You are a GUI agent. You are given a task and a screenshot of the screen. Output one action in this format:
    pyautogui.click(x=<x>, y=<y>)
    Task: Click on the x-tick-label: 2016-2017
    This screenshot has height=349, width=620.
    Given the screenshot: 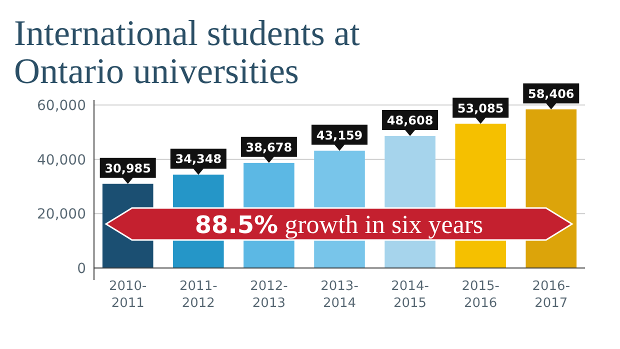 What is the action you would take?
    pyautogui.click(x=551, y=295)
    